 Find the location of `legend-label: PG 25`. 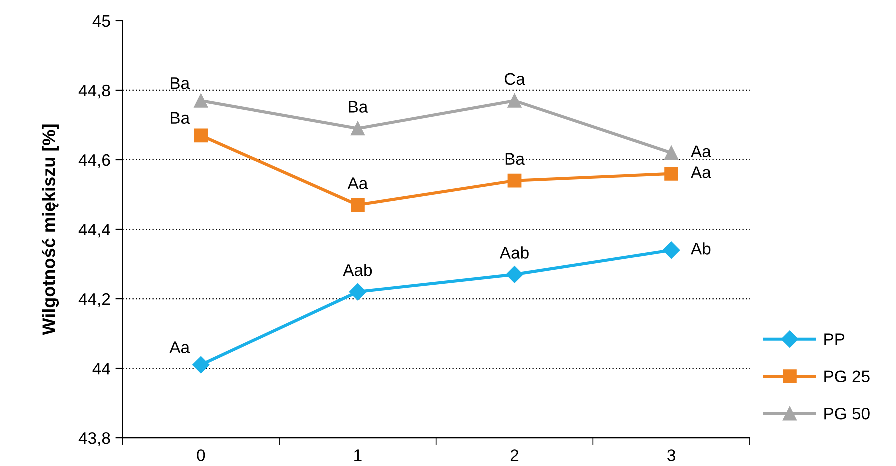

legend-label: PG 25 is located at coordinates (847, 376).